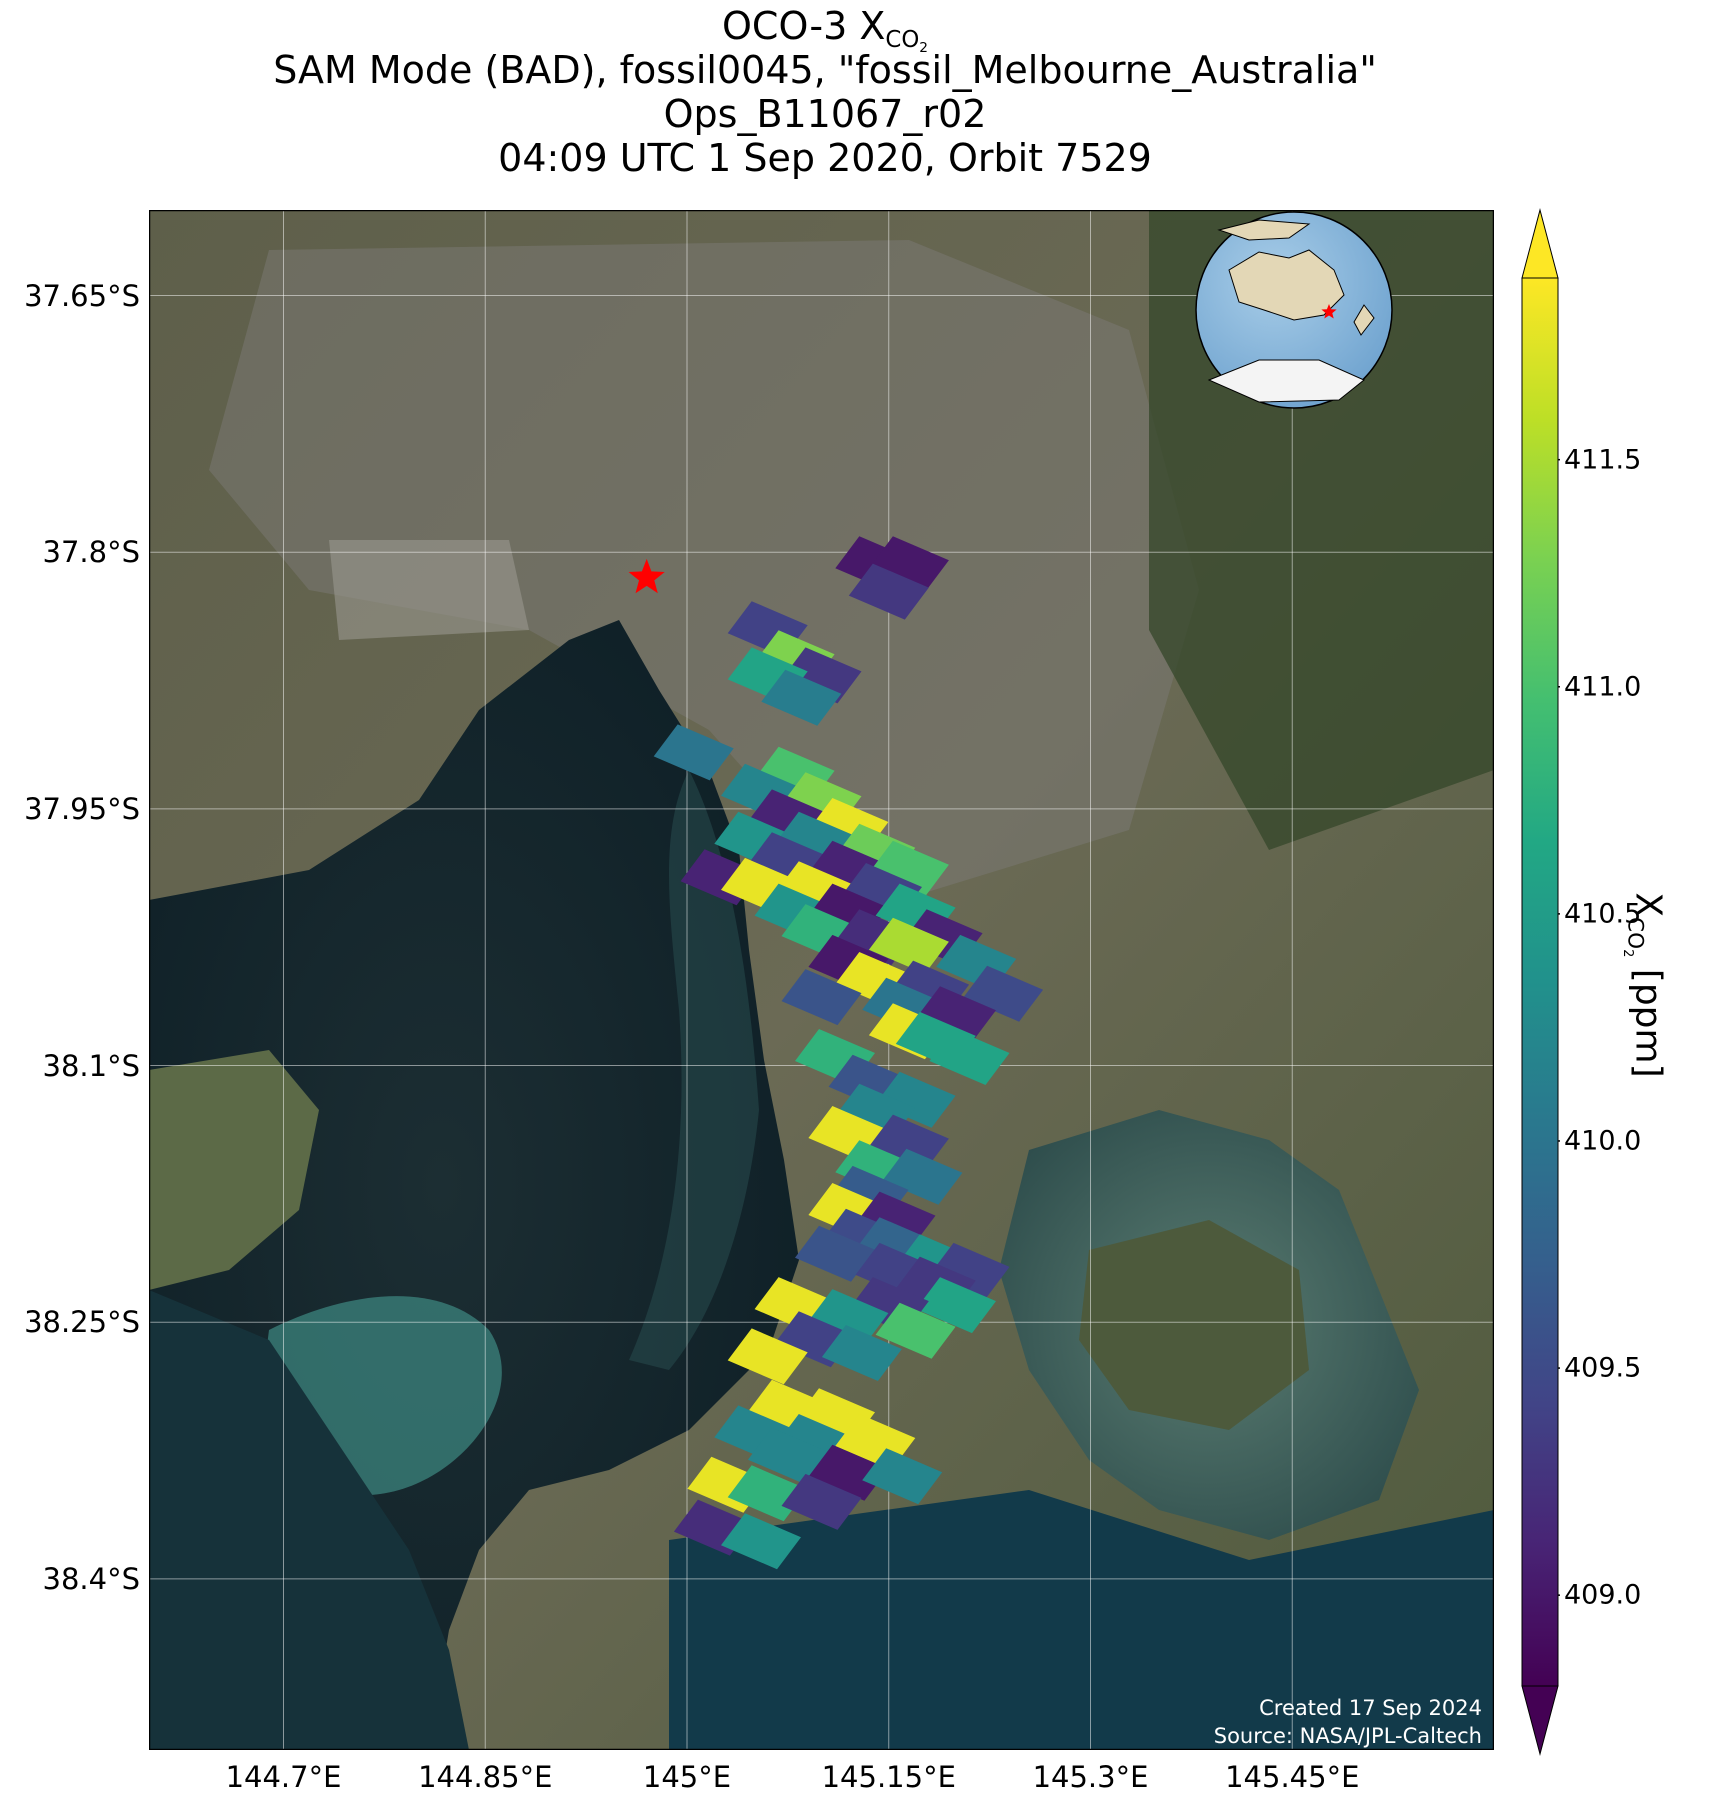 This screenshot has width=1718, height=1801. I want to click on colorbar-label: XCO2 [ppm], so click(1644, 985).